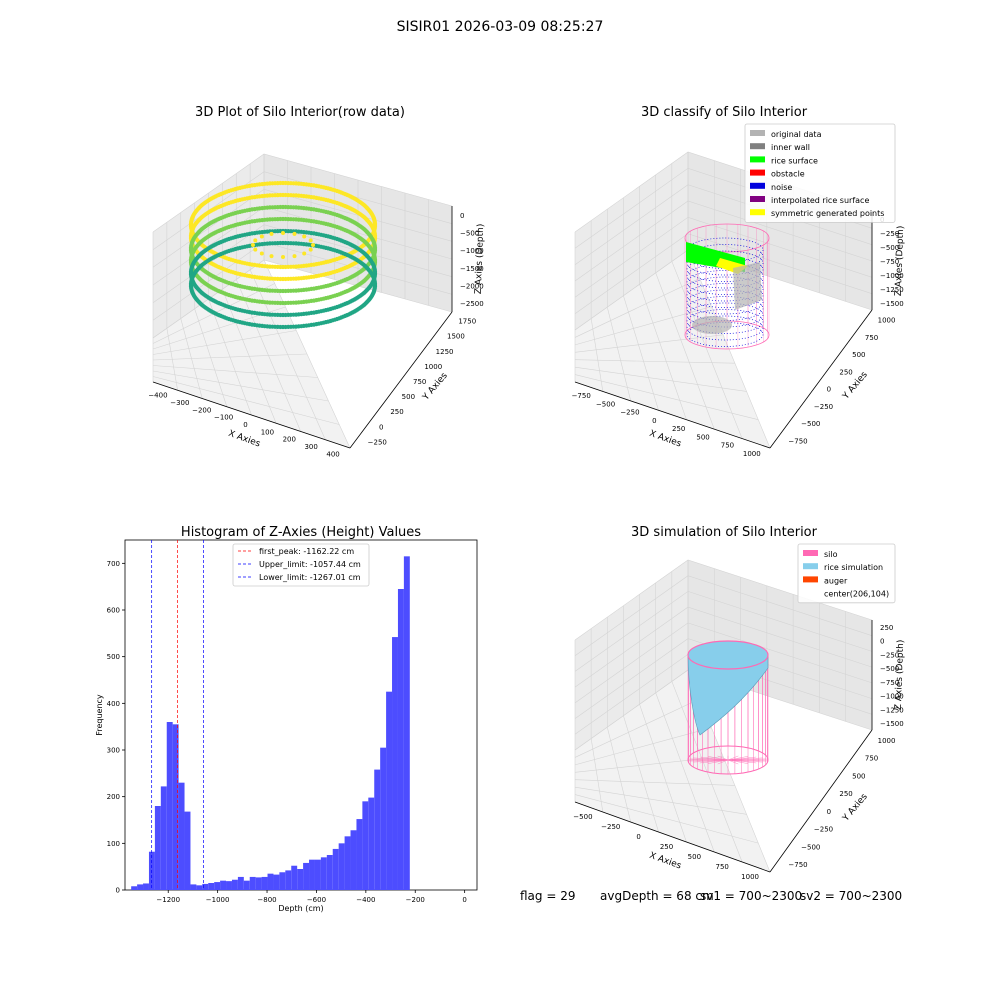 The width and height of the screenshot is (1000, 1000). Describe the element at coordinates (871, 338) in the screenshot. I see `p2-y-tick-label: 750` at that location.